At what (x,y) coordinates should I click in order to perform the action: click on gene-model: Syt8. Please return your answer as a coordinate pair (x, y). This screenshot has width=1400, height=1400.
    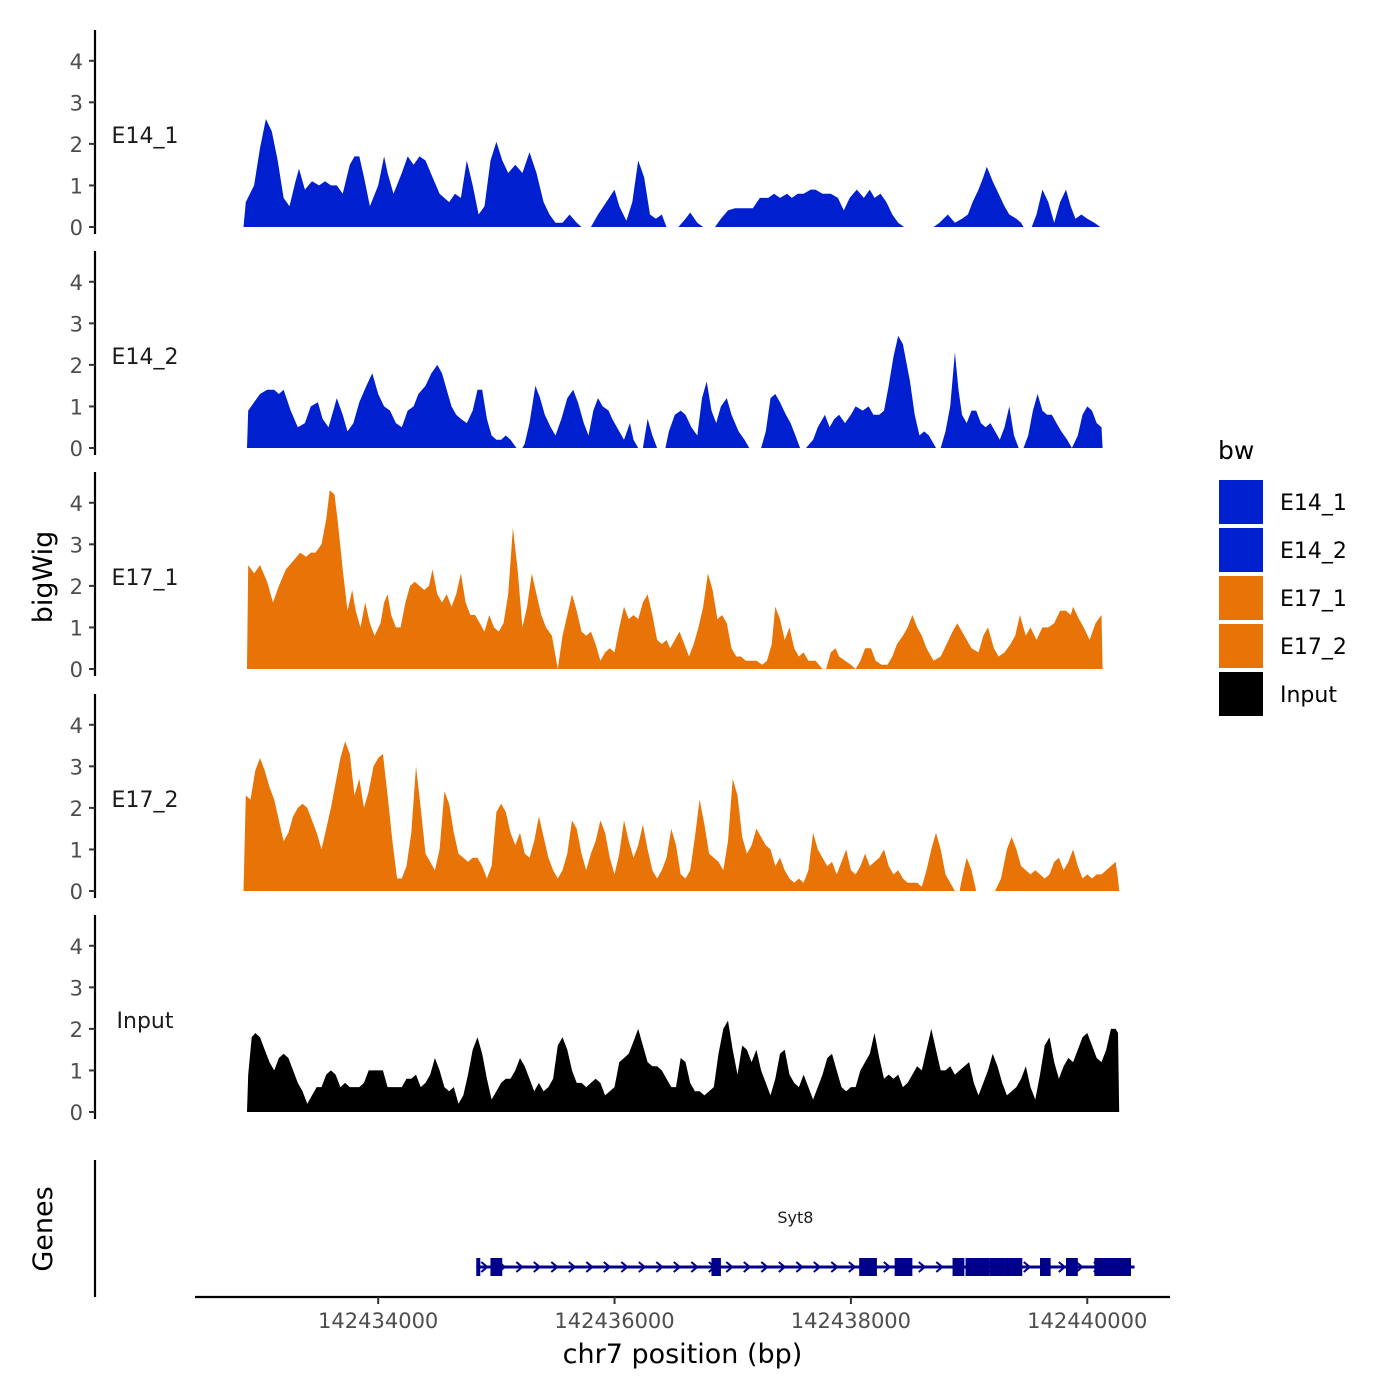
    Looking at the image, I should click on (805, 1242).